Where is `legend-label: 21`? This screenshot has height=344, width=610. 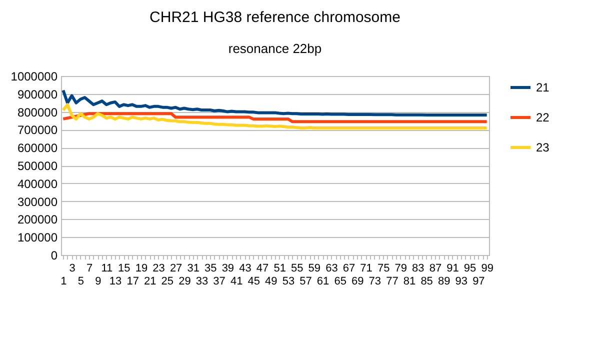
legend-label: 21 is located at coordinates (543, 87).